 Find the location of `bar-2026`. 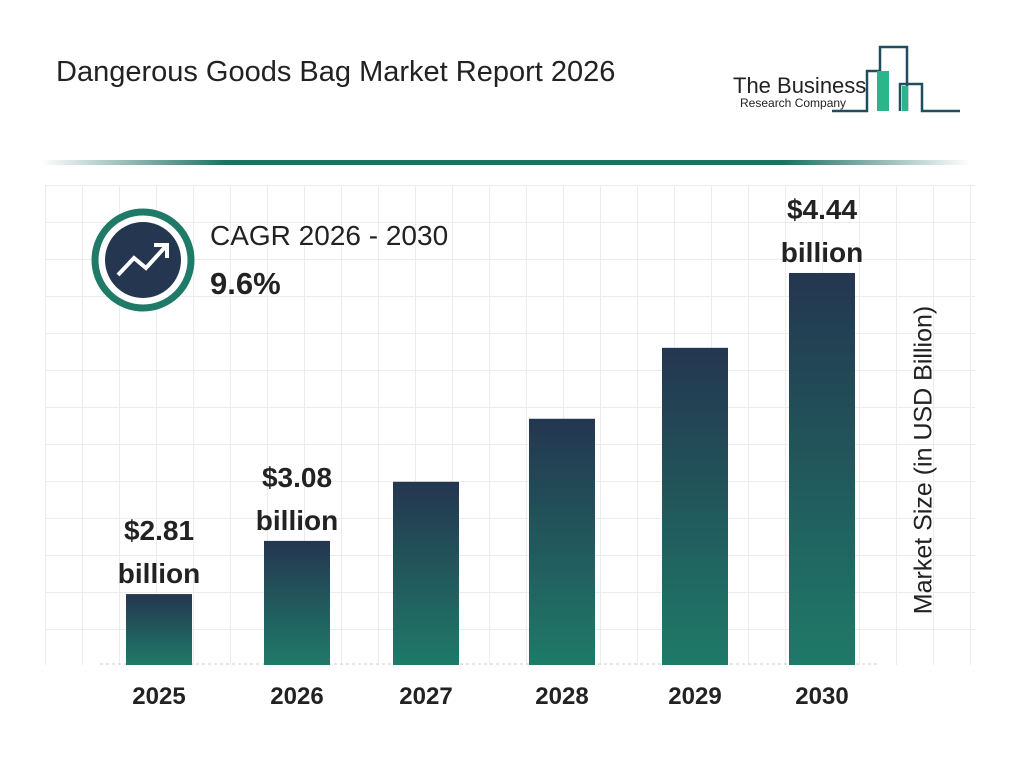

bar-2026 is located at coordinates (297, 602).